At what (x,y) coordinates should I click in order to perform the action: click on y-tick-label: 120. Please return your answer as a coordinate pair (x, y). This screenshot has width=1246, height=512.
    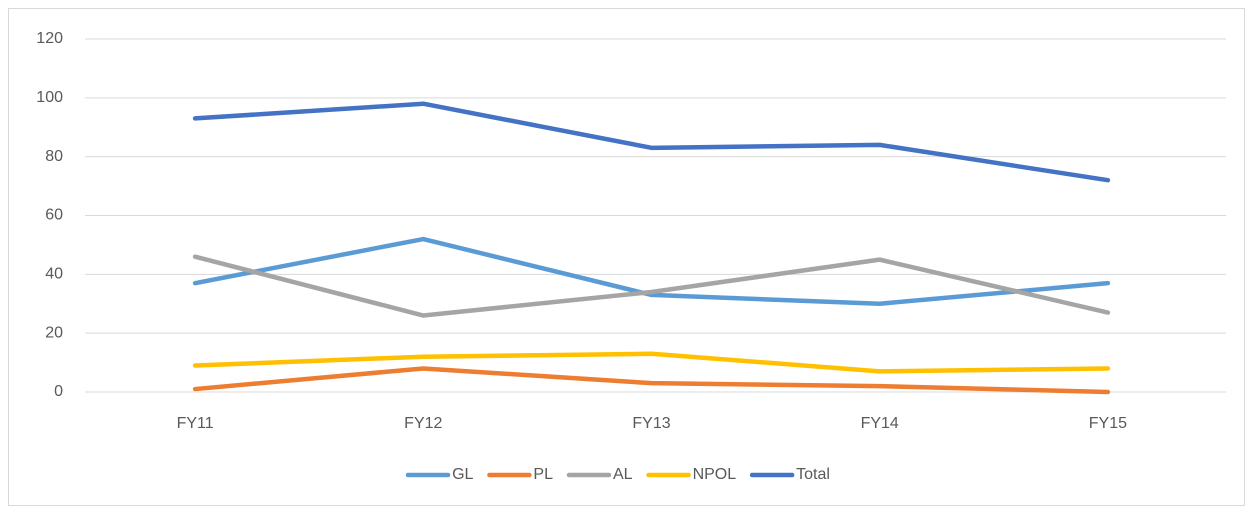
    Looking at the image, I should click on (49, 38).